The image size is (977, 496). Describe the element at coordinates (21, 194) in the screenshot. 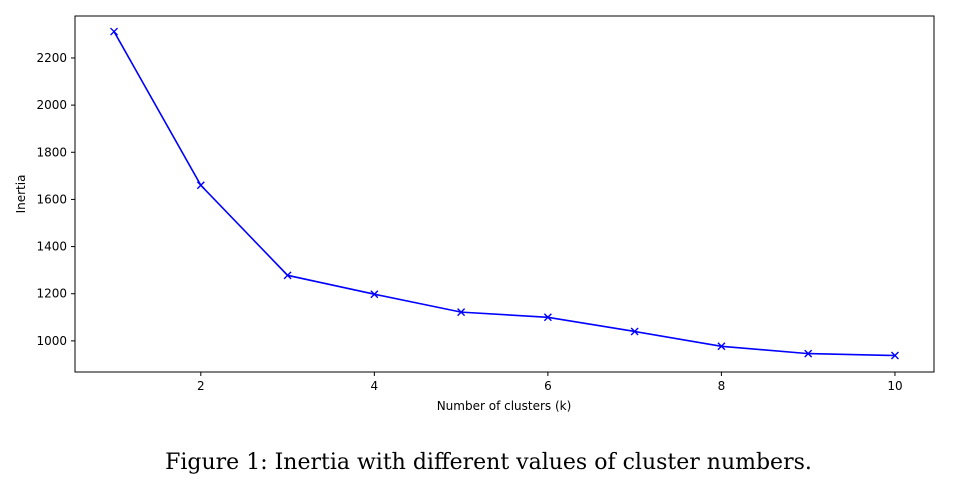

I see `y-axis-title: Inertia` at that location.